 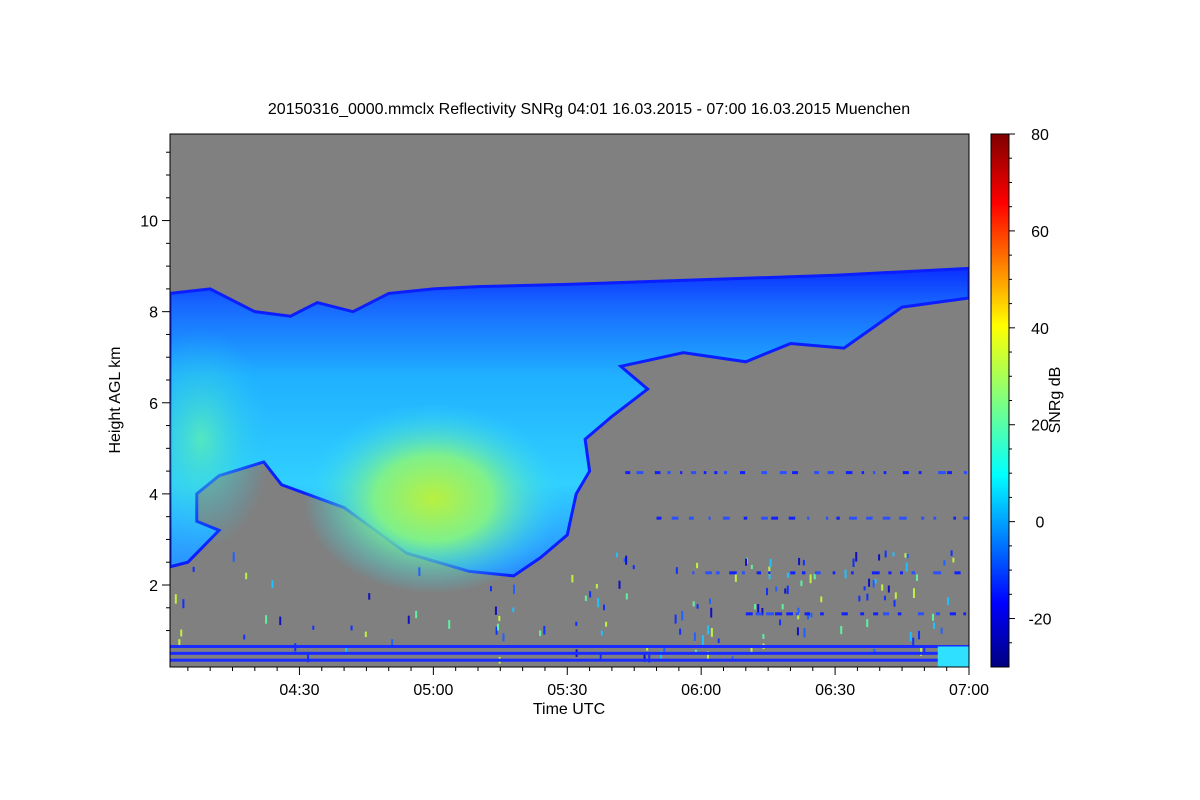 I want to click on x-tick-label: 04:30, so click(x=299, y=690).